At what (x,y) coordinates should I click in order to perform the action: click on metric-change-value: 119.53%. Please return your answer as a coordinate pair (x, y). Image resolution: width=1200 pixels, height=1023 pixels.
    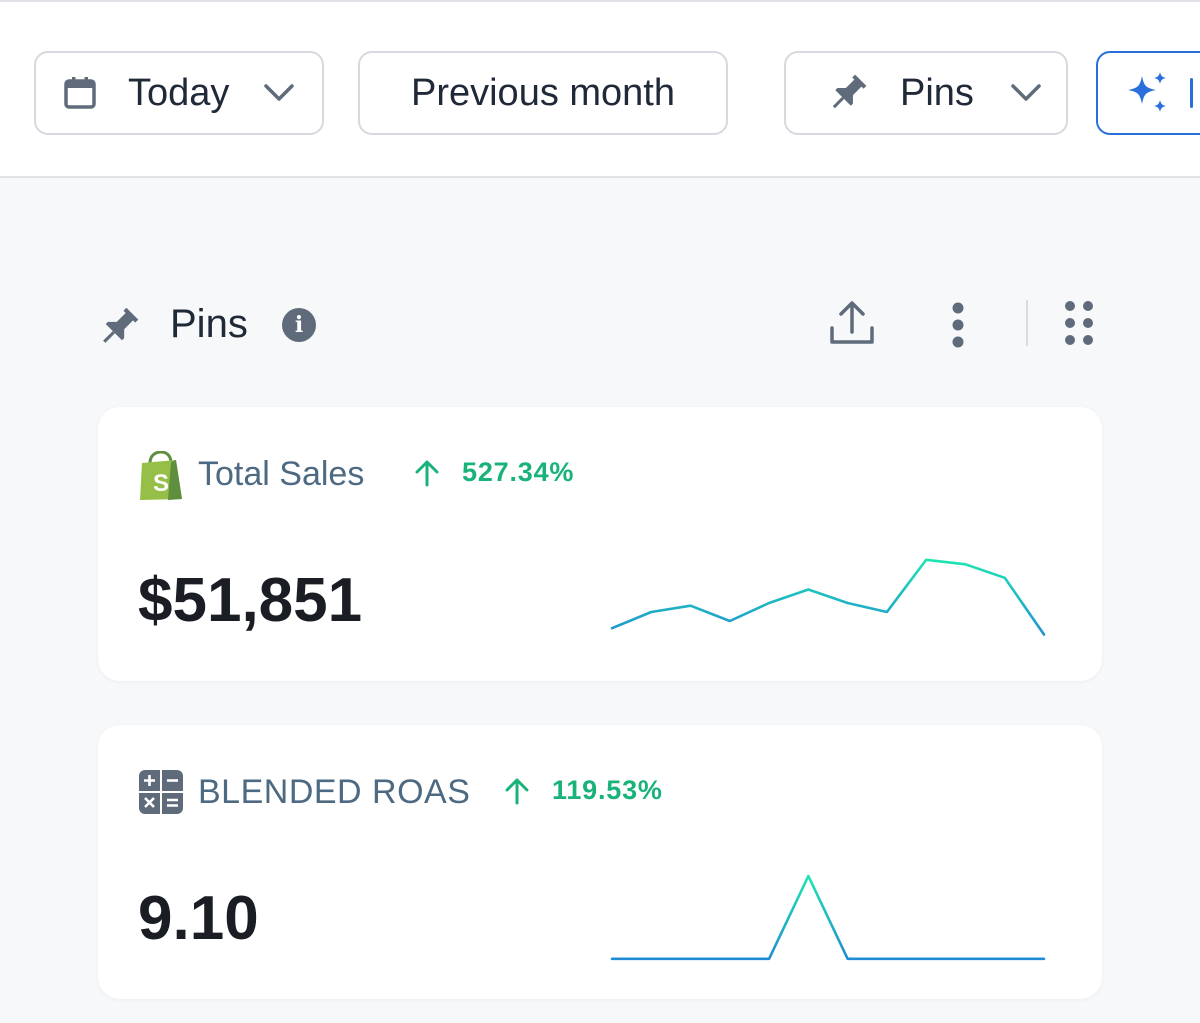
    Looking at the image, I should click on (607, 790).